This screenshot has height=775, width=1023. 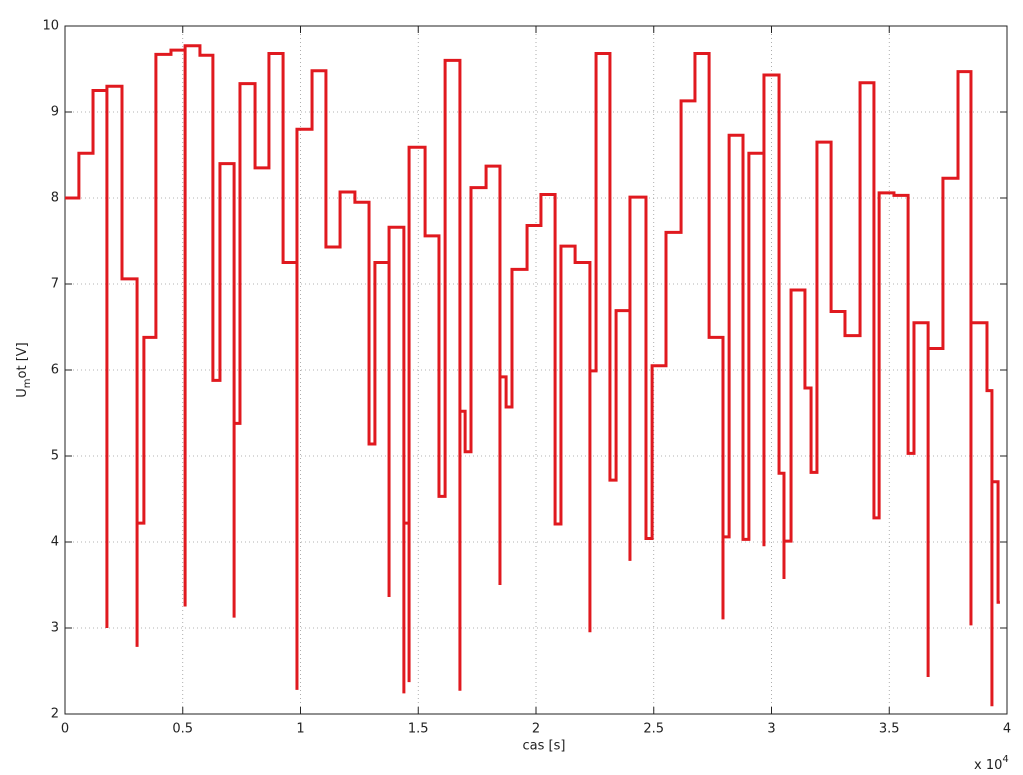 I want to click on x-tick-label: 3, so click(x=771, y=729).